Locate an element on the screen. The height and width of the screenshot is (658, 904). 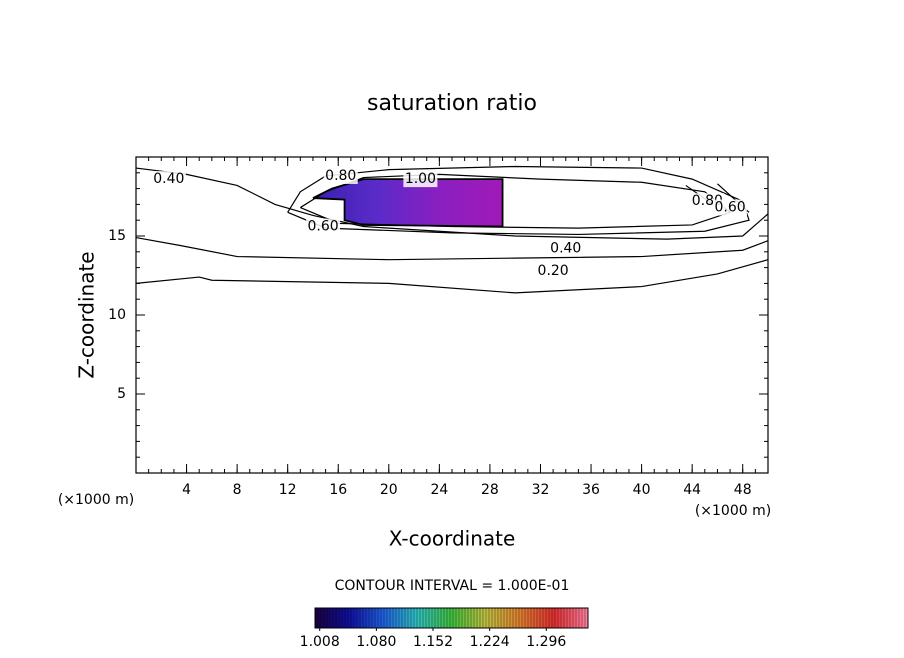
x-tick-label: 24 is located at coordinates (439, 490).